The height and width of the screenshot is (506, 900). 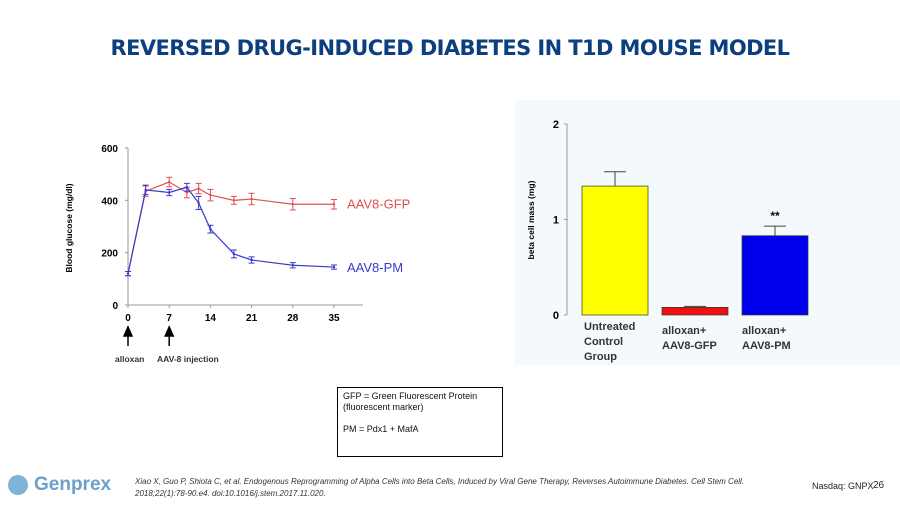 What do you see at coordinates (383, 407) in the screenshot?
I see `abbrev-gfp-note: (fluorescent marker)` at bounding box center [383, 407].